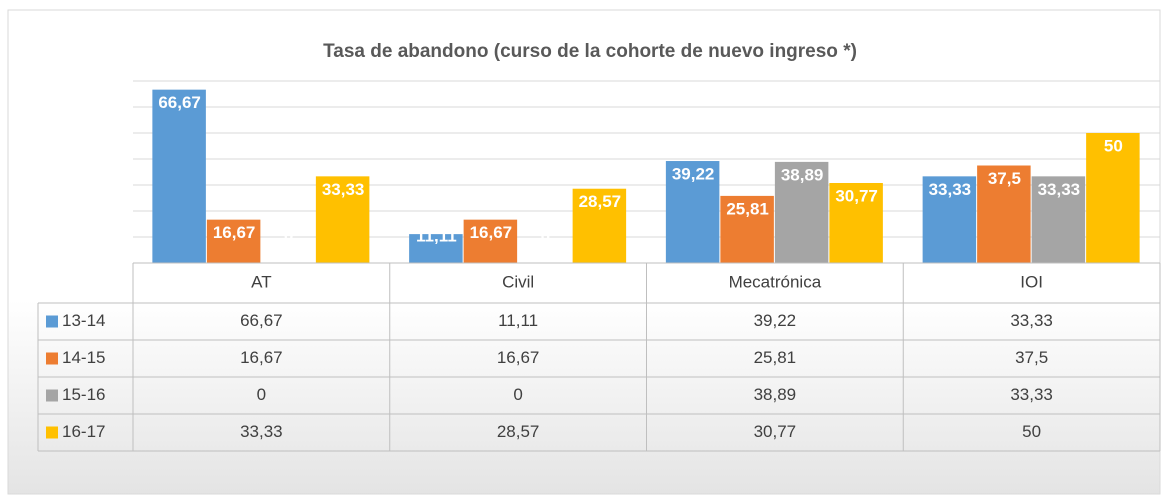 This screenshot has width=1169, height=504. Describe the element at coordinates (179, 102) in the screenshot. I see `data-label: 66,67` at that location.